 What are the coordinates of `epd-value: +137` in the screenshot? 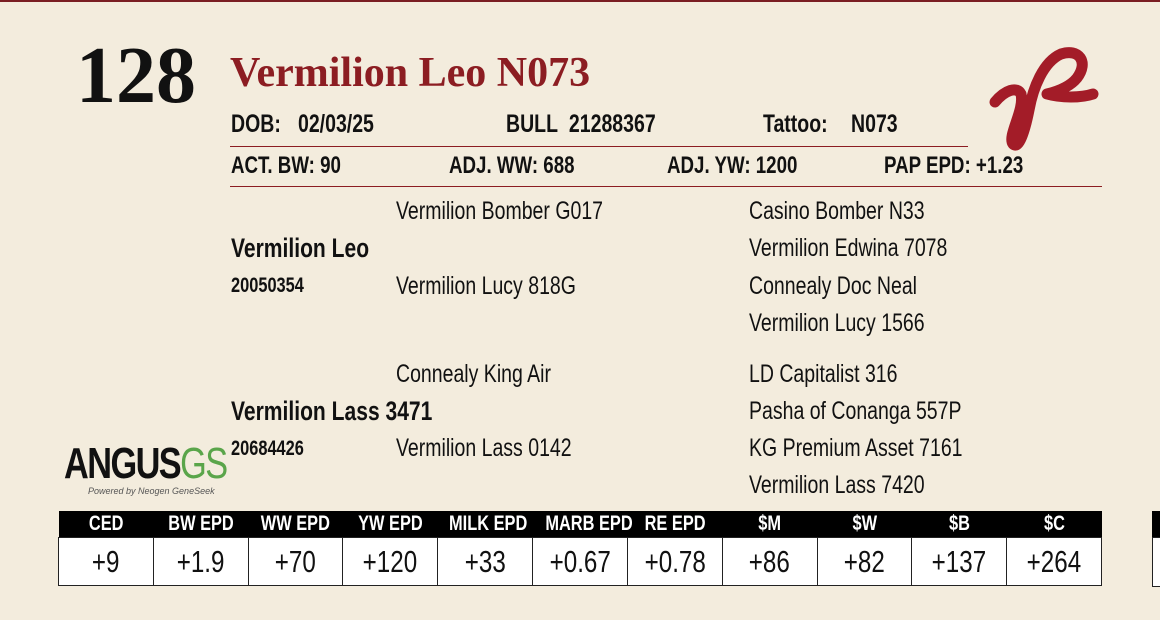 It's located at (959, 561).